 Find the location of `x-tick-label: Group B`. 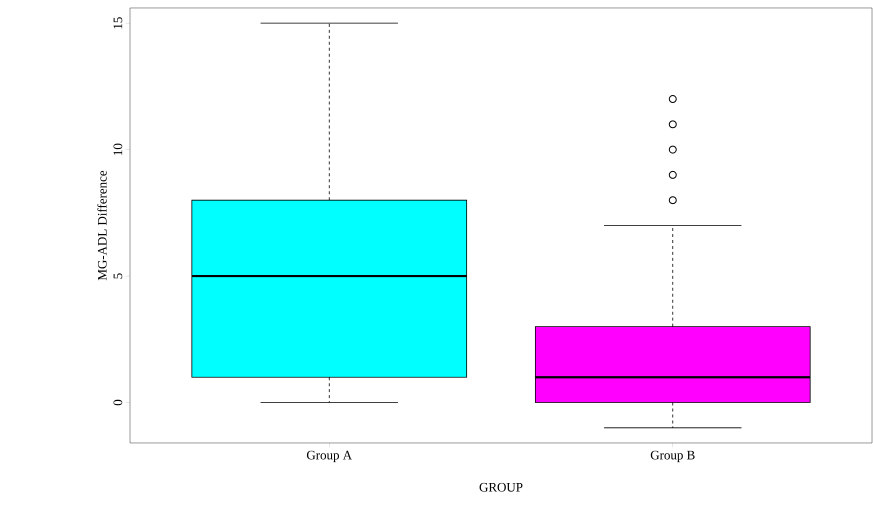

x-tick-label: Group B is located at coordinates (672, 456).